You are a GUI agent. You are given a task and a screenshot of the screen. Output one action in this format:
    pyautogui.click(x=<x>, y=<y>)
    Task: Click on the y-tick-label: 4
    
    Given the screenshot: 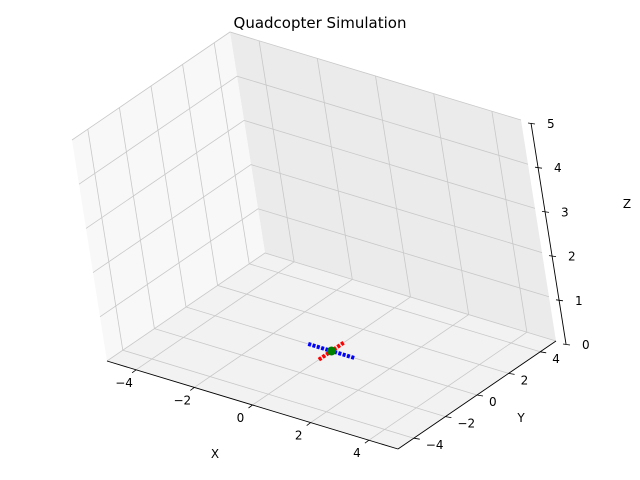 What is the action you would take?
    pyautogui.click(x=556, y=359)
    